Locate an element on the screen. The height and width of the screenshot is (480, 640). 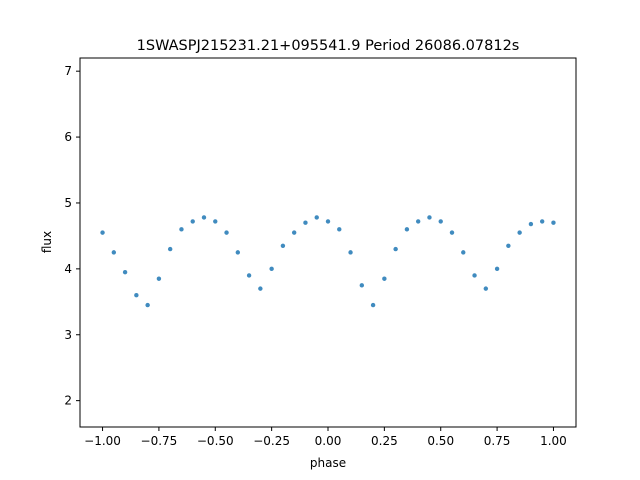
x-tick-label: 0.75 is located at coordinates (497, 441).